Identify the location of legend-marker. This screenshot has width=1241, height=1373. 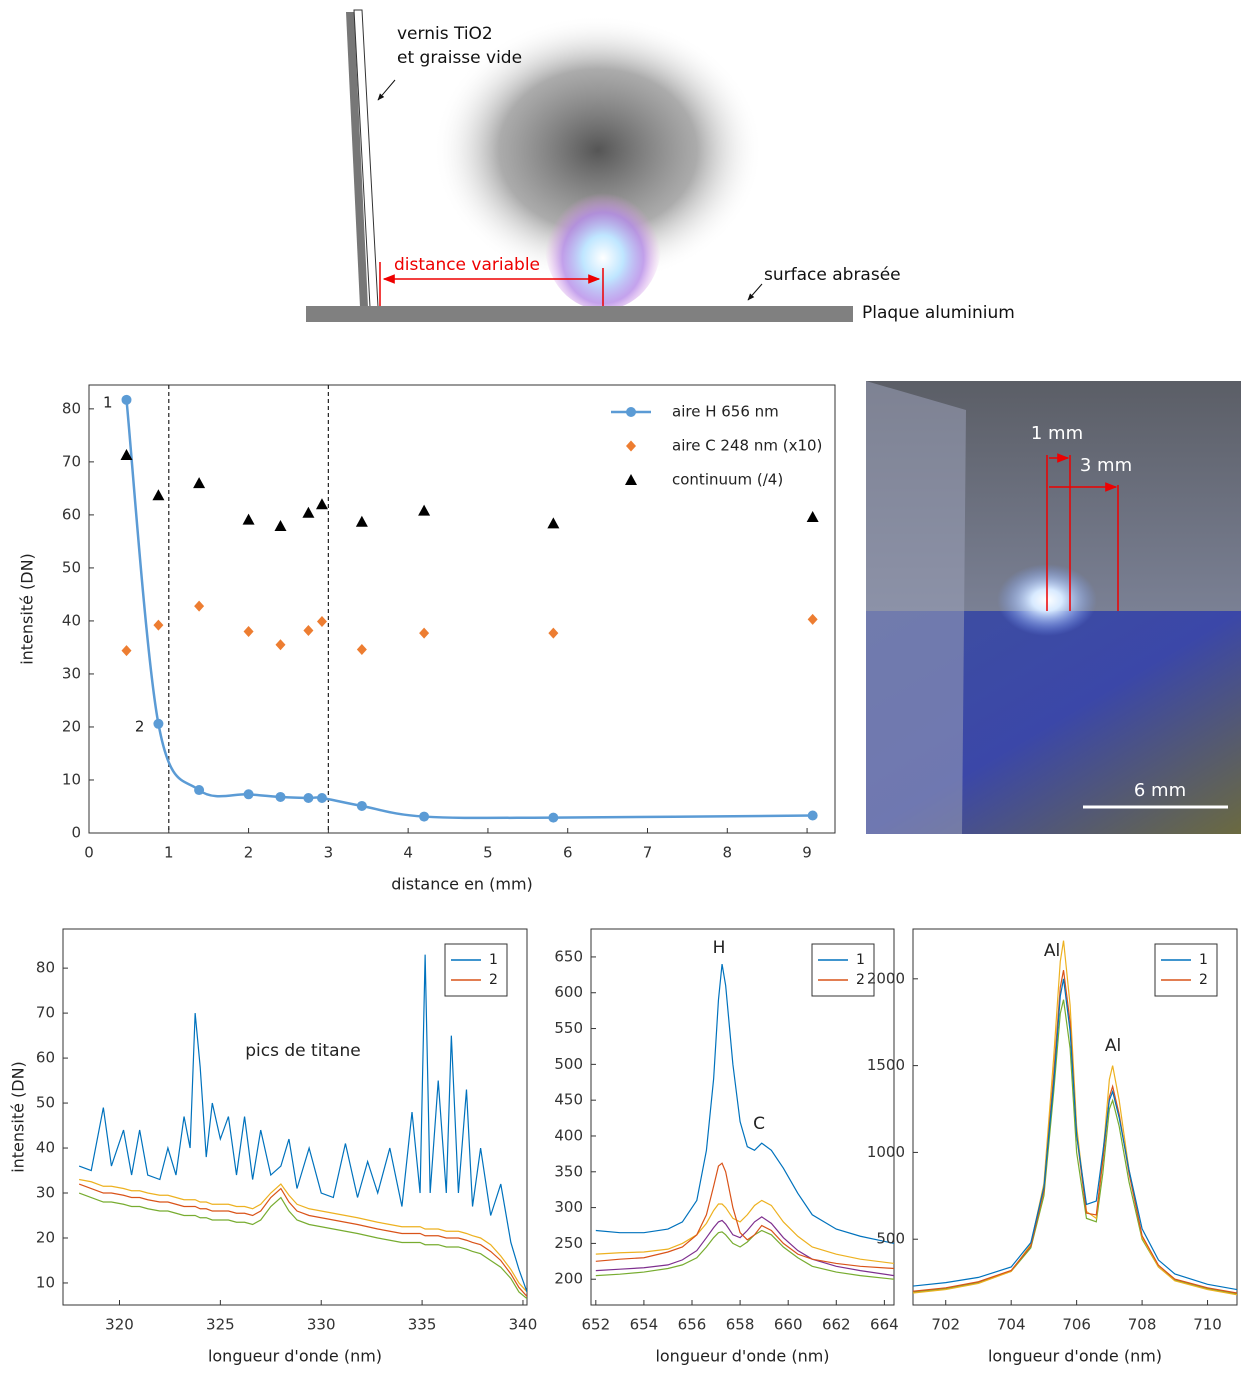
(631, 479).